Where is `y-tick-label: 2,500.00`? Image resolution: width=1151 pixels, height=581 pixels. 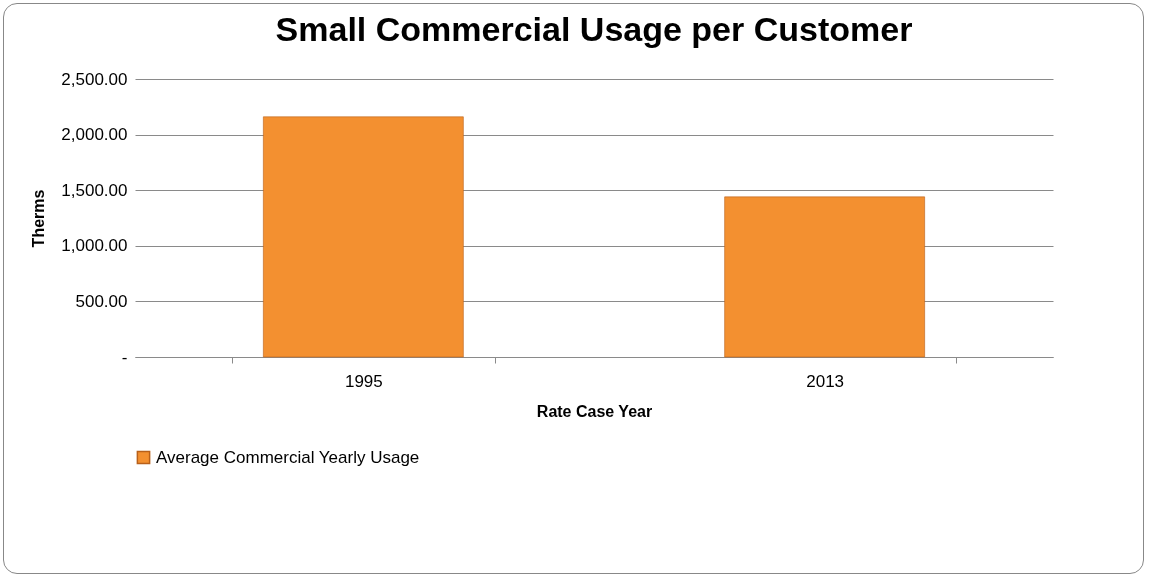 y-tick-label: 2,500.00 is located at coordinates (94, 79).